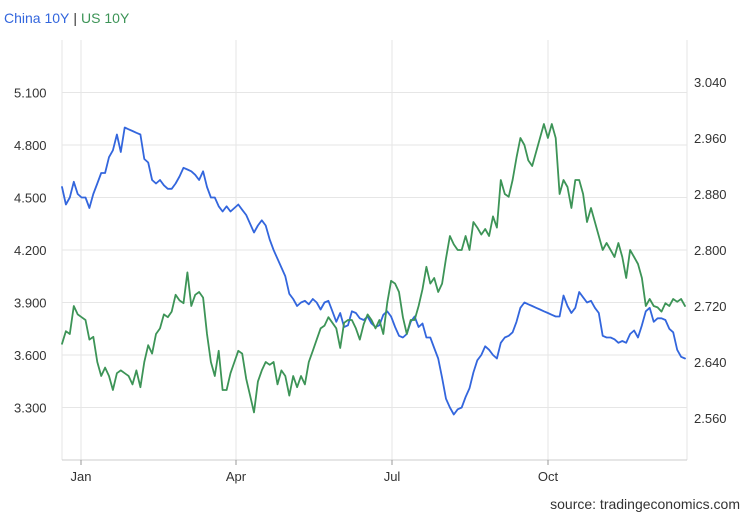  I want to click on y-right-tick-label: 3.040, so click(710, 82).